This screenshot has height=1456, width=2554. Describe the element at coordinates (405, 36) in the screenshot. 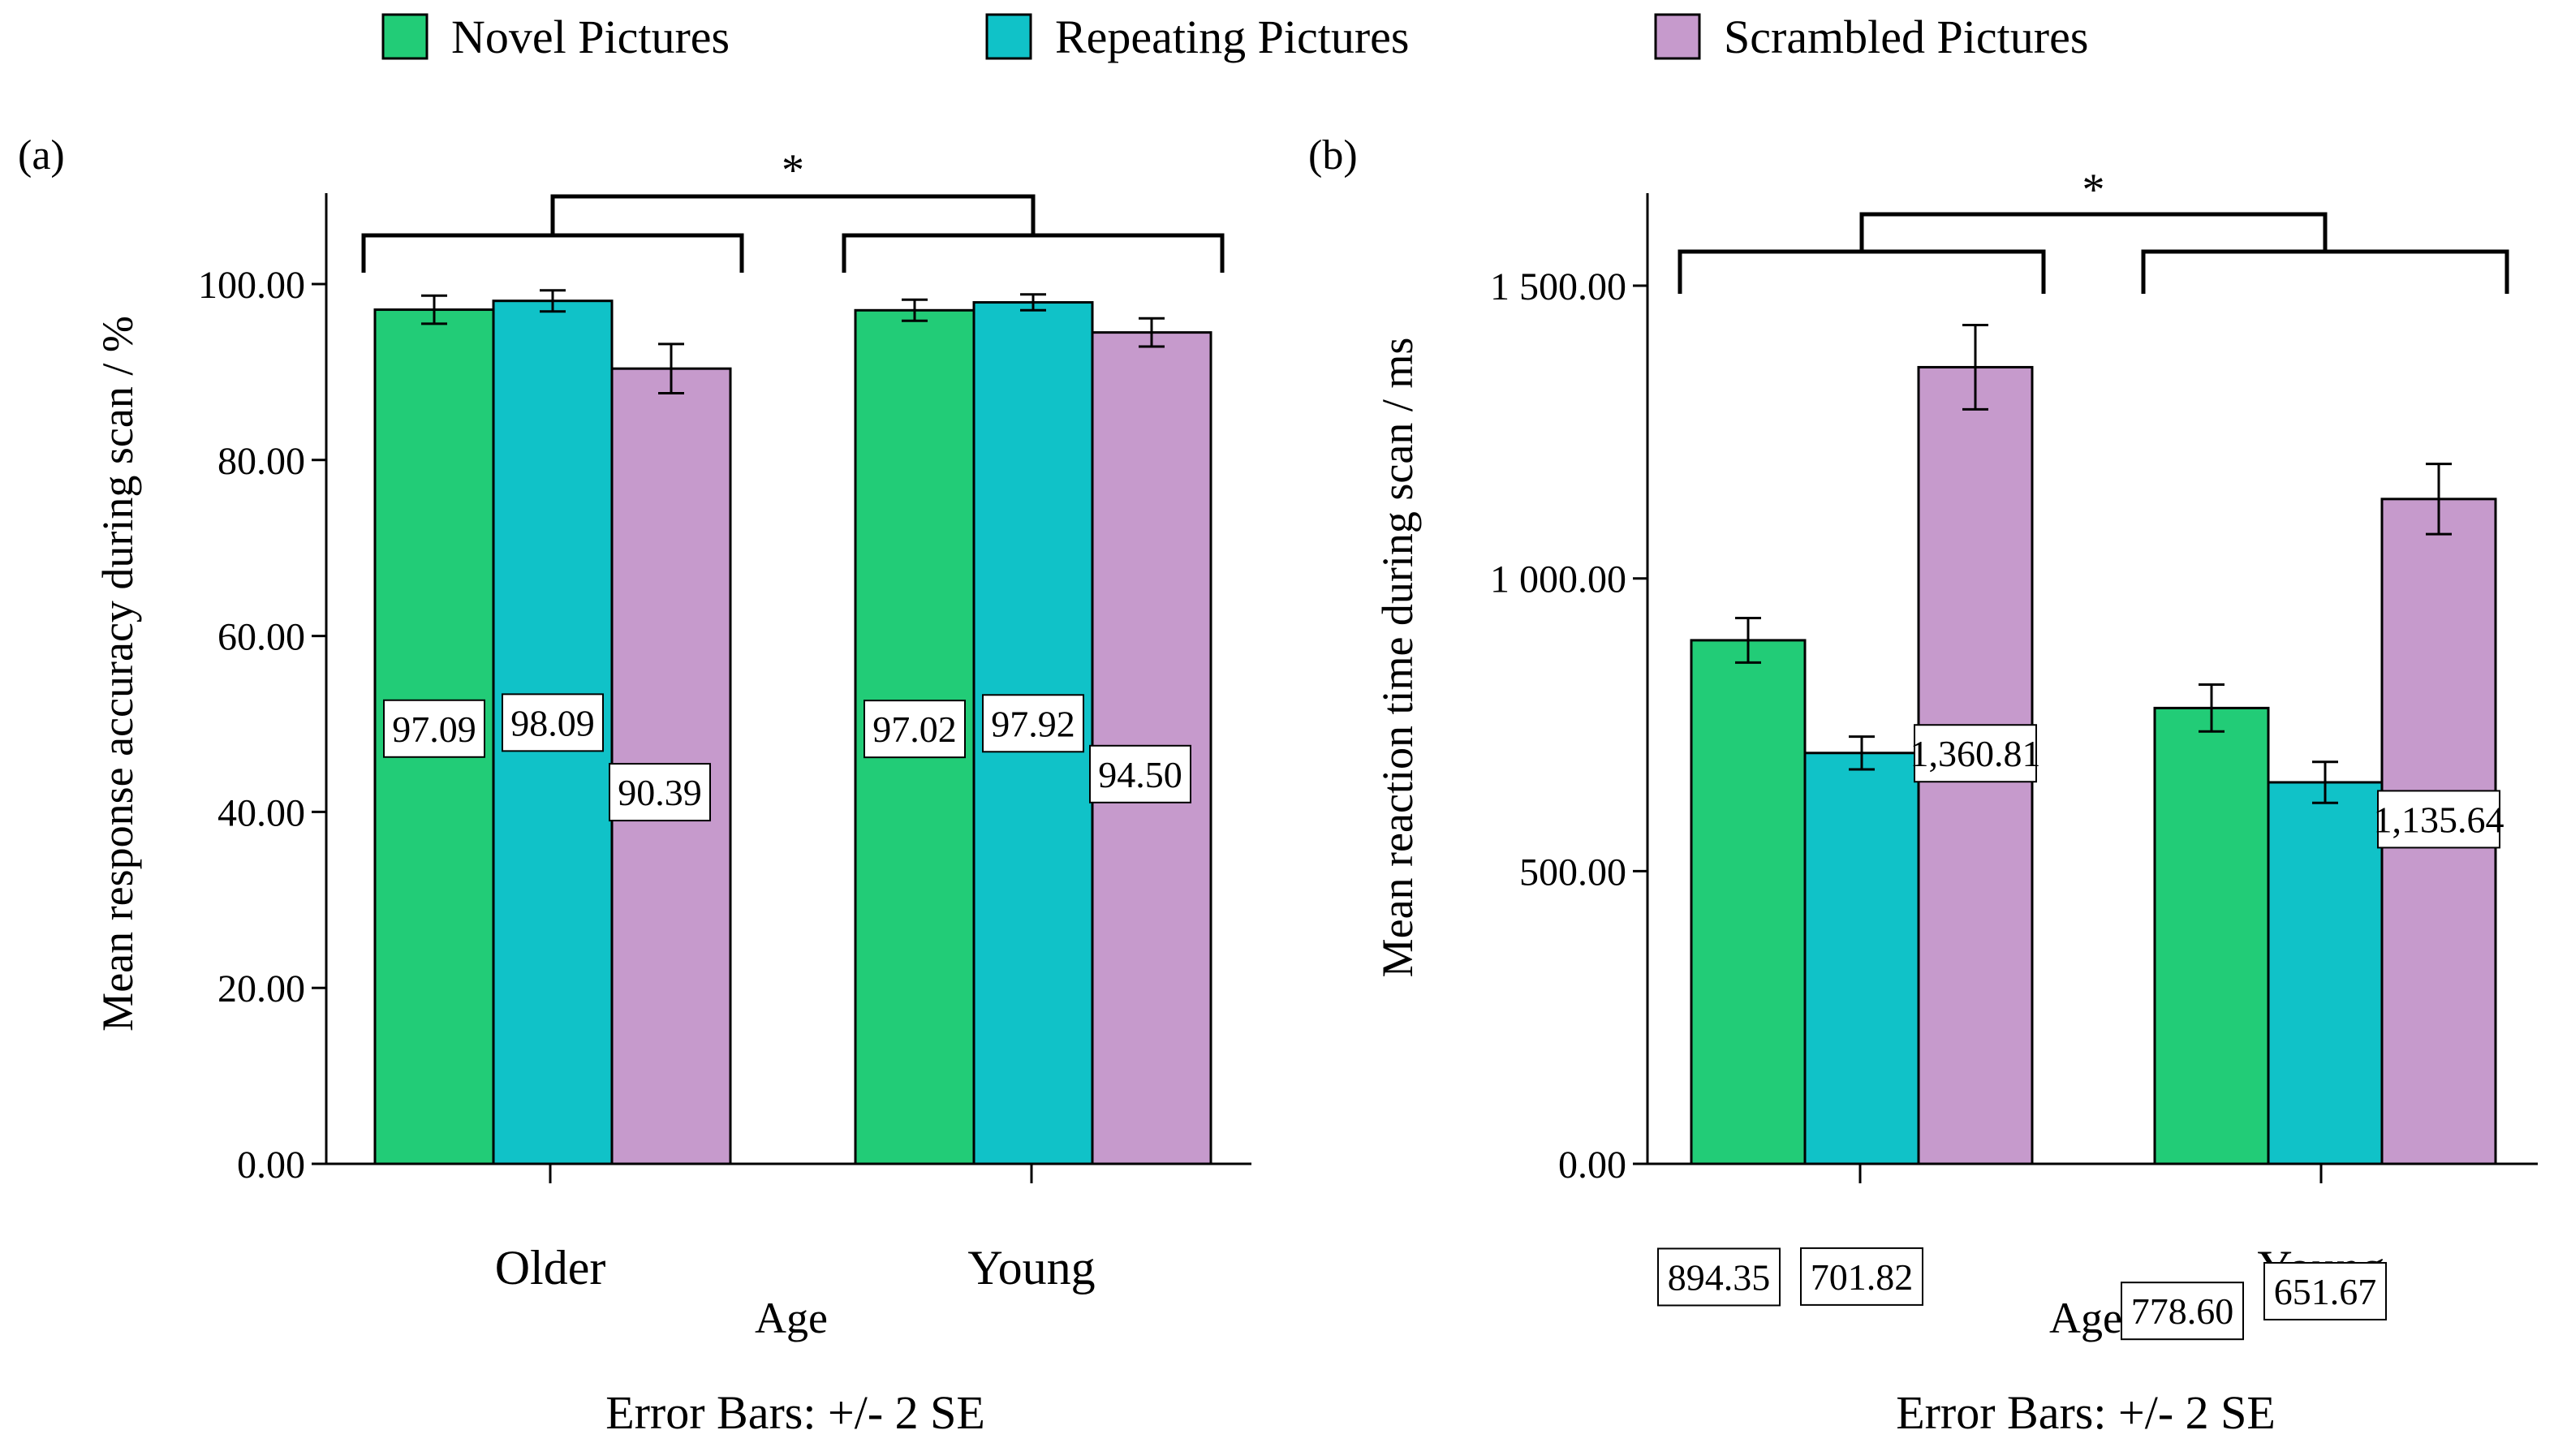

I see `legend-swatch-novel` at that location.